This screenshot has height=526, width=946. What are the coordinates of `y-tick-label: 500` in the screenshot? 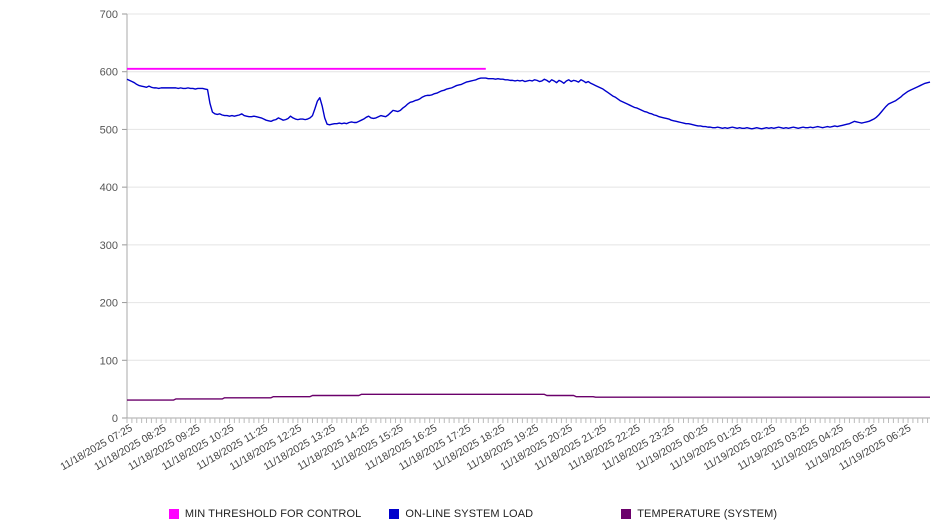 It's located at (109, 130).